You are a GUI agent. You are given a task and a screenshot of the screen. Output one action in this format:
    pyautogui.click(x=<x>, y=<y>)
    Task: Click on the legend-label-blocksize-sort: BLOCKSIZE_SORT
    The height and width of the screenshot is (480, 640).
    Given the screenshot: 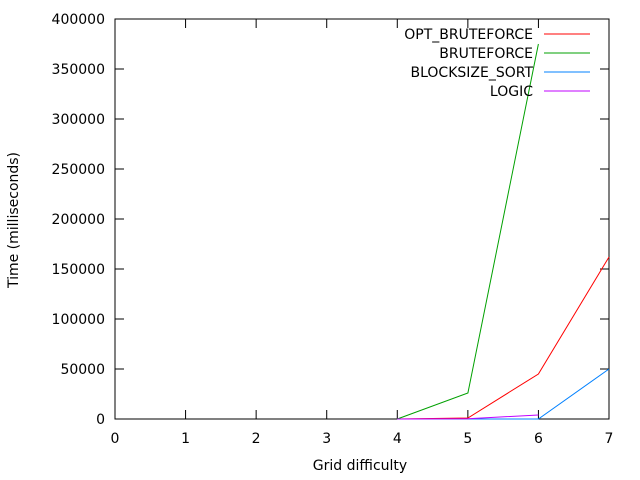 What is the action you would take?
    pyautogui.click(x=472, y=73)
    